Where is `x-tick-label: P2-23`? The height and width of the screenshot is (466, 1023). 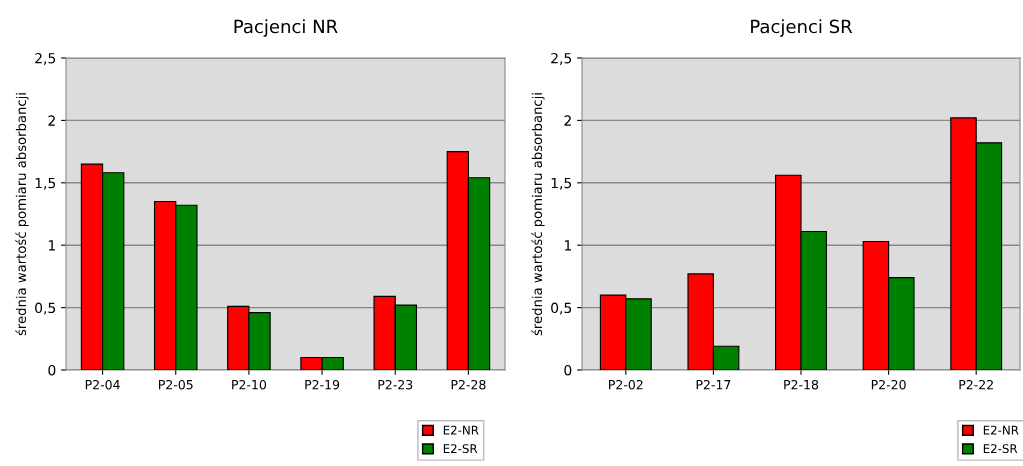 x-tick-label: P2-23 is located at coordinates (395, 384).